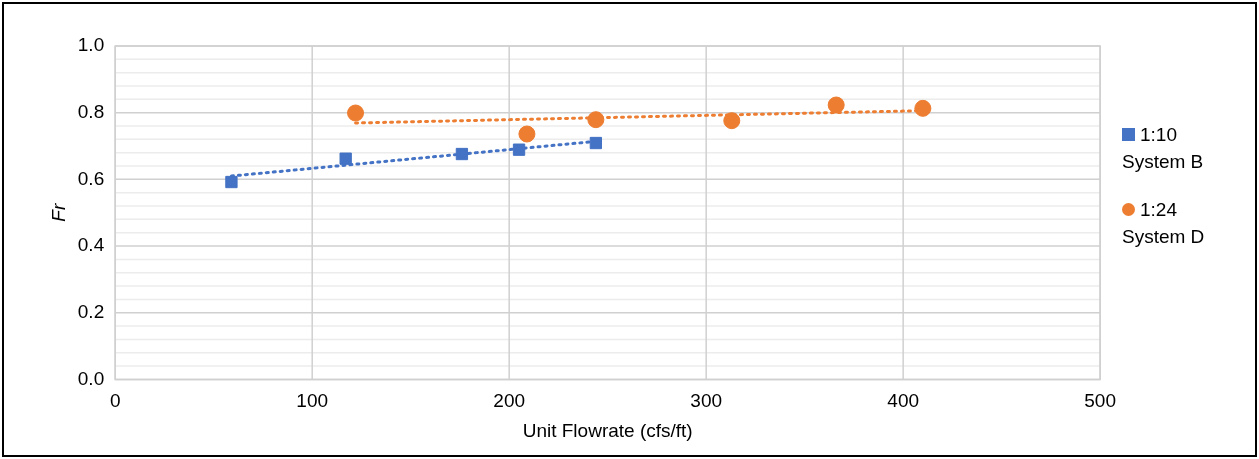 This screenshot has width=1259, height=459. I want to click on y-tick-label: 0.4, so click(91, 245).